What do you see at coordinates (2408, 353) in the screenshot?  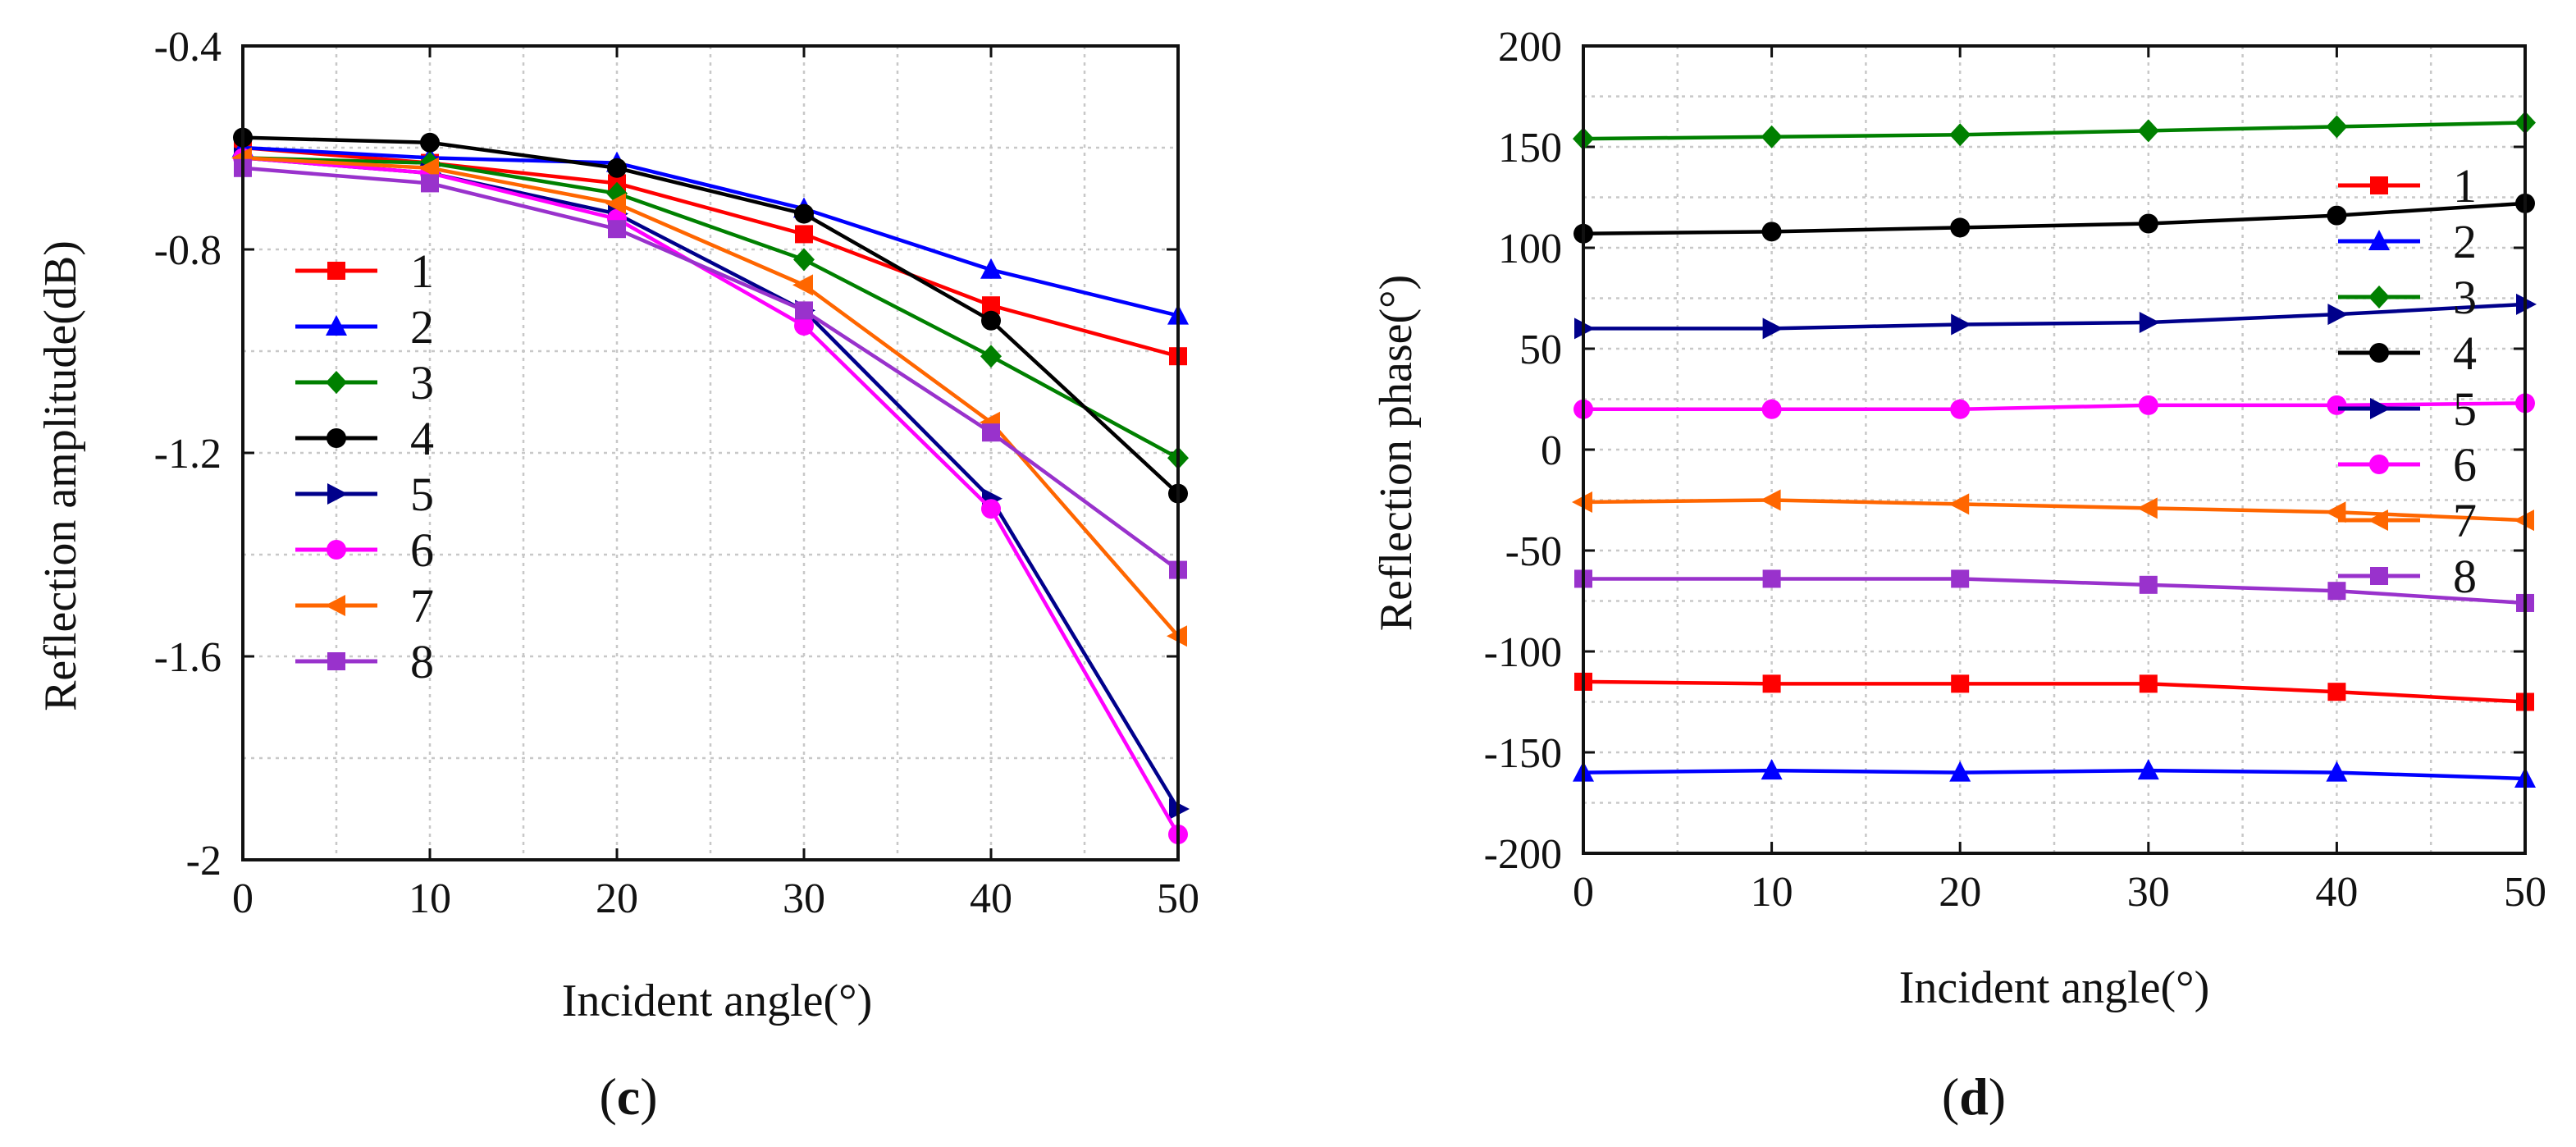 I see `chart-d-legend-item-4: 4` at bounding box center [2408, 353].